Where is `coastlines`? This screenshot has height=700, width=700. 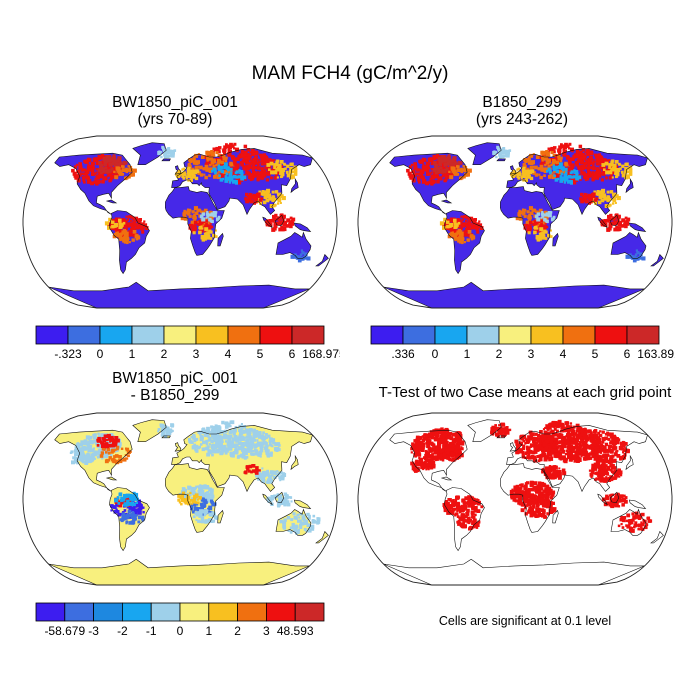
coastlines is located at coordinates (523, 225).